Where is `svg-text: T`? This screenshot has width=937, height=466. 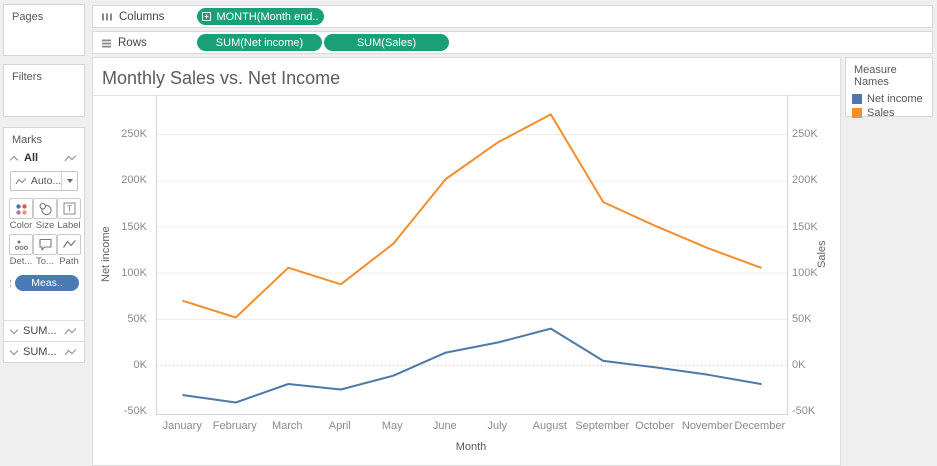
svg-text: T is located at coordinates (68, 209).